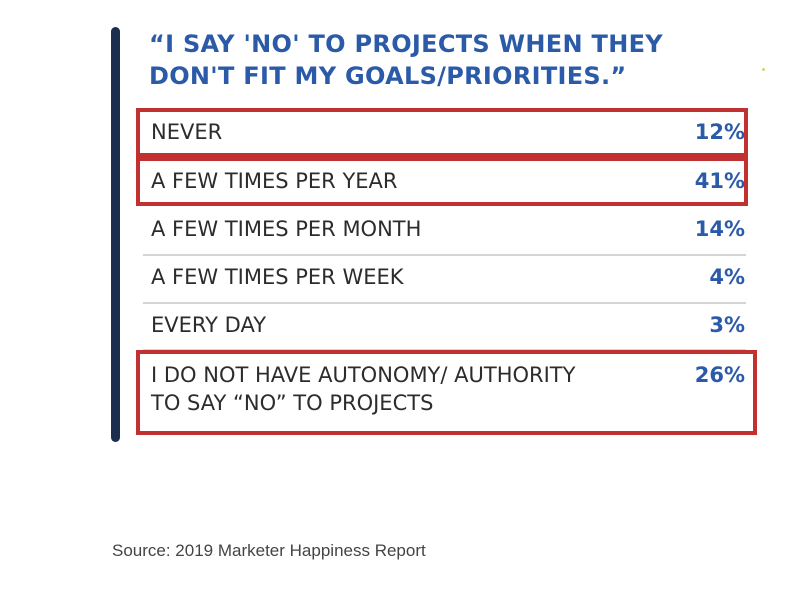  I want to click on table-row: NEVER 12%, so click(447, 133).